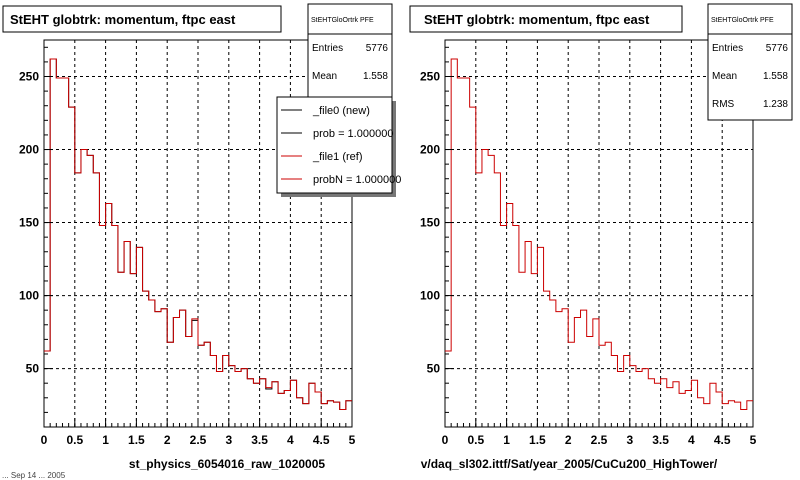  I want to click on left-stats-box, so click(350, 51).